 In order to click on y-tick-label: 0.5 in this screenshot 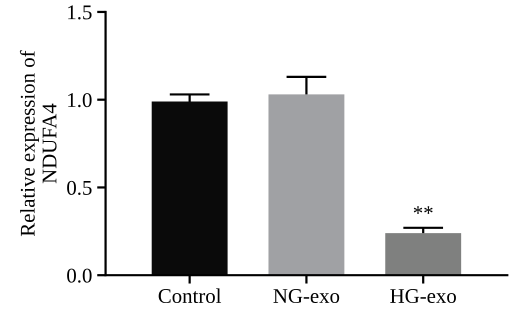, I will do `click(79, 187)`.